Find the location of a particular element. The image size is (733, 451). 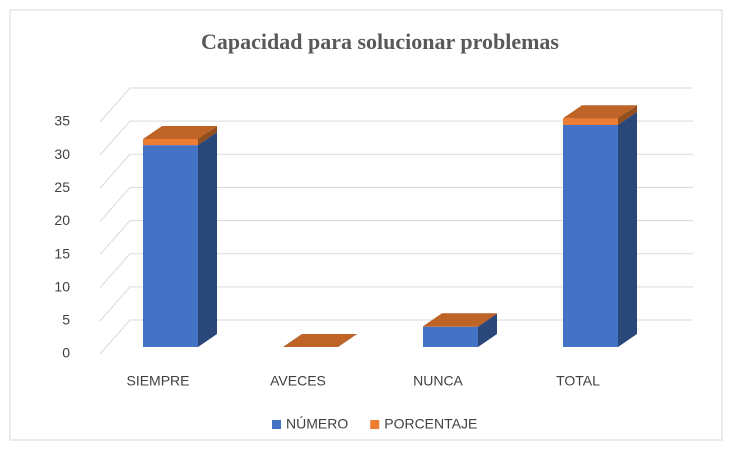

x-tick-label: NUNCA is located at coordinates (438, 381).